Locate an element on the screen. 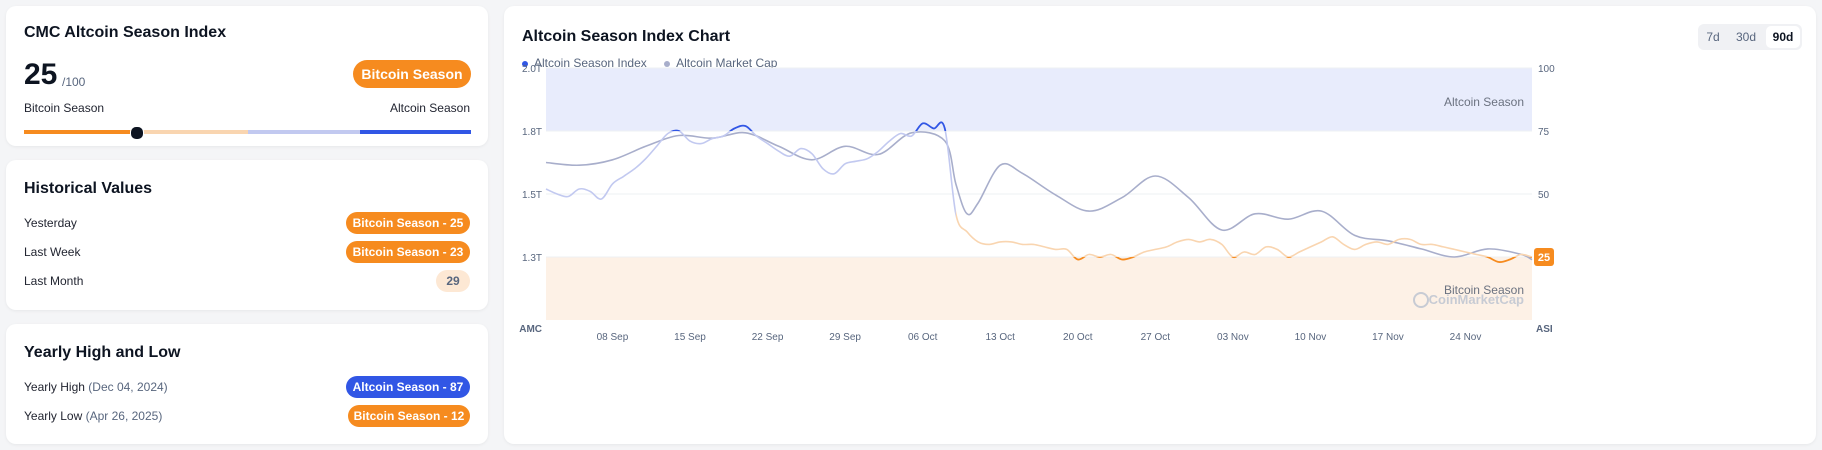 The image size is (1822, 450). current-value-tag is located at coordinates (1544, 257).